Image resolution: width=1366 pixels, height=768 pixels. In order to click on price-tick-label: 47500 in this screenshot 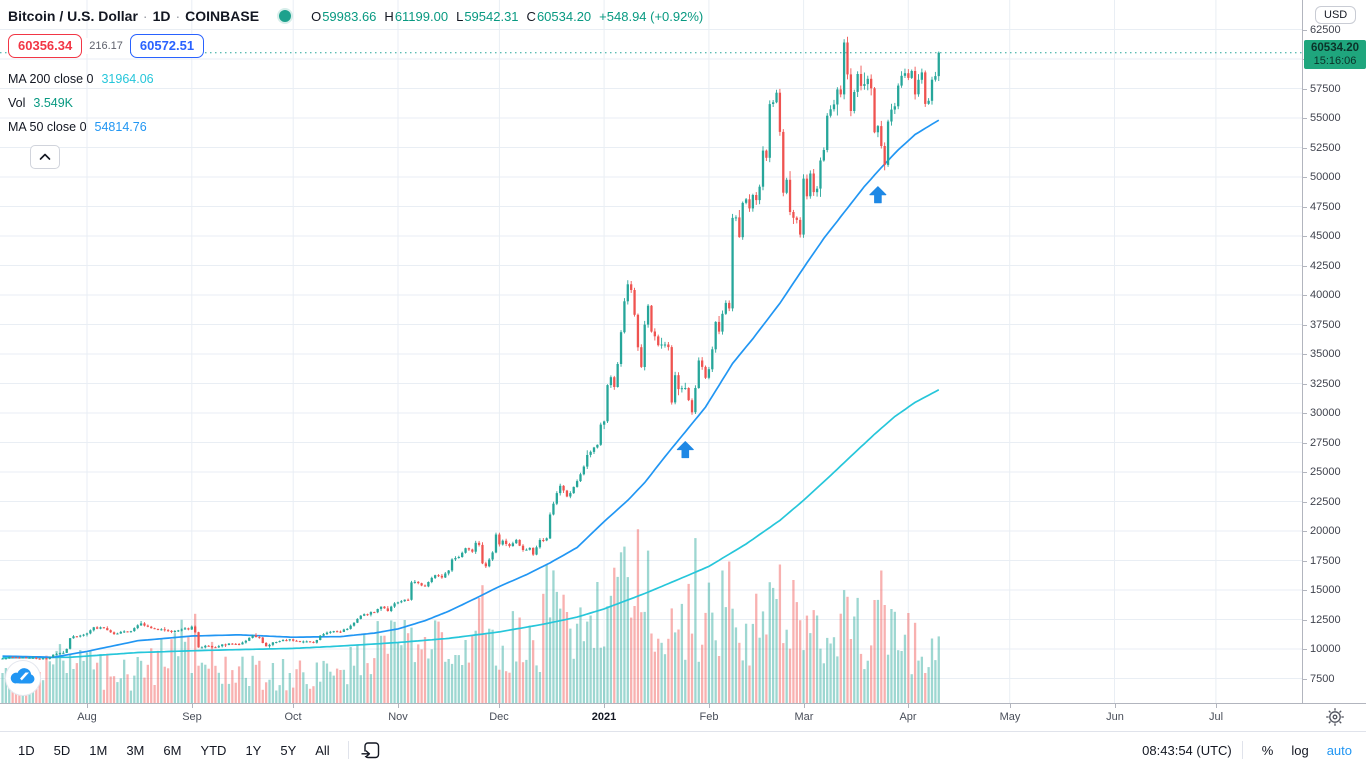, I will do `click(1325, 207)`.